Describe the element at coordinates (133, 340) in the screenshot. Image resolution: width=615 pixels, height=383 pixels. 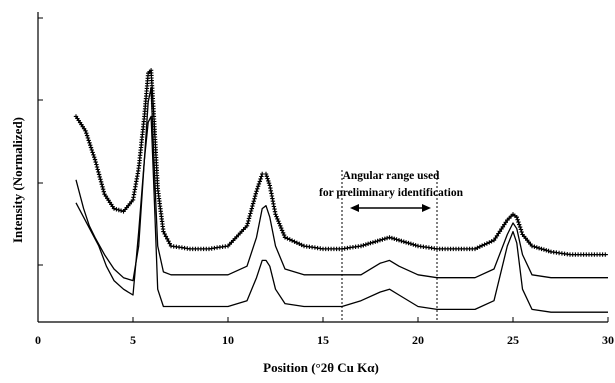
I see `x-tick-label-5: 5` at that location.